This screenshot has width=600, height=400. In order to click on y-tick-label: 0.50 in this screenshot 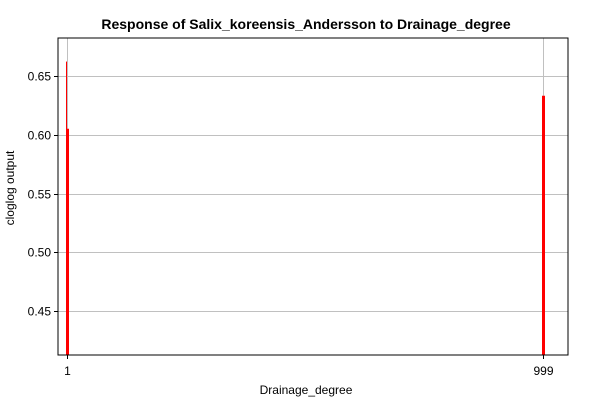, I will do `click(40, 253)`.